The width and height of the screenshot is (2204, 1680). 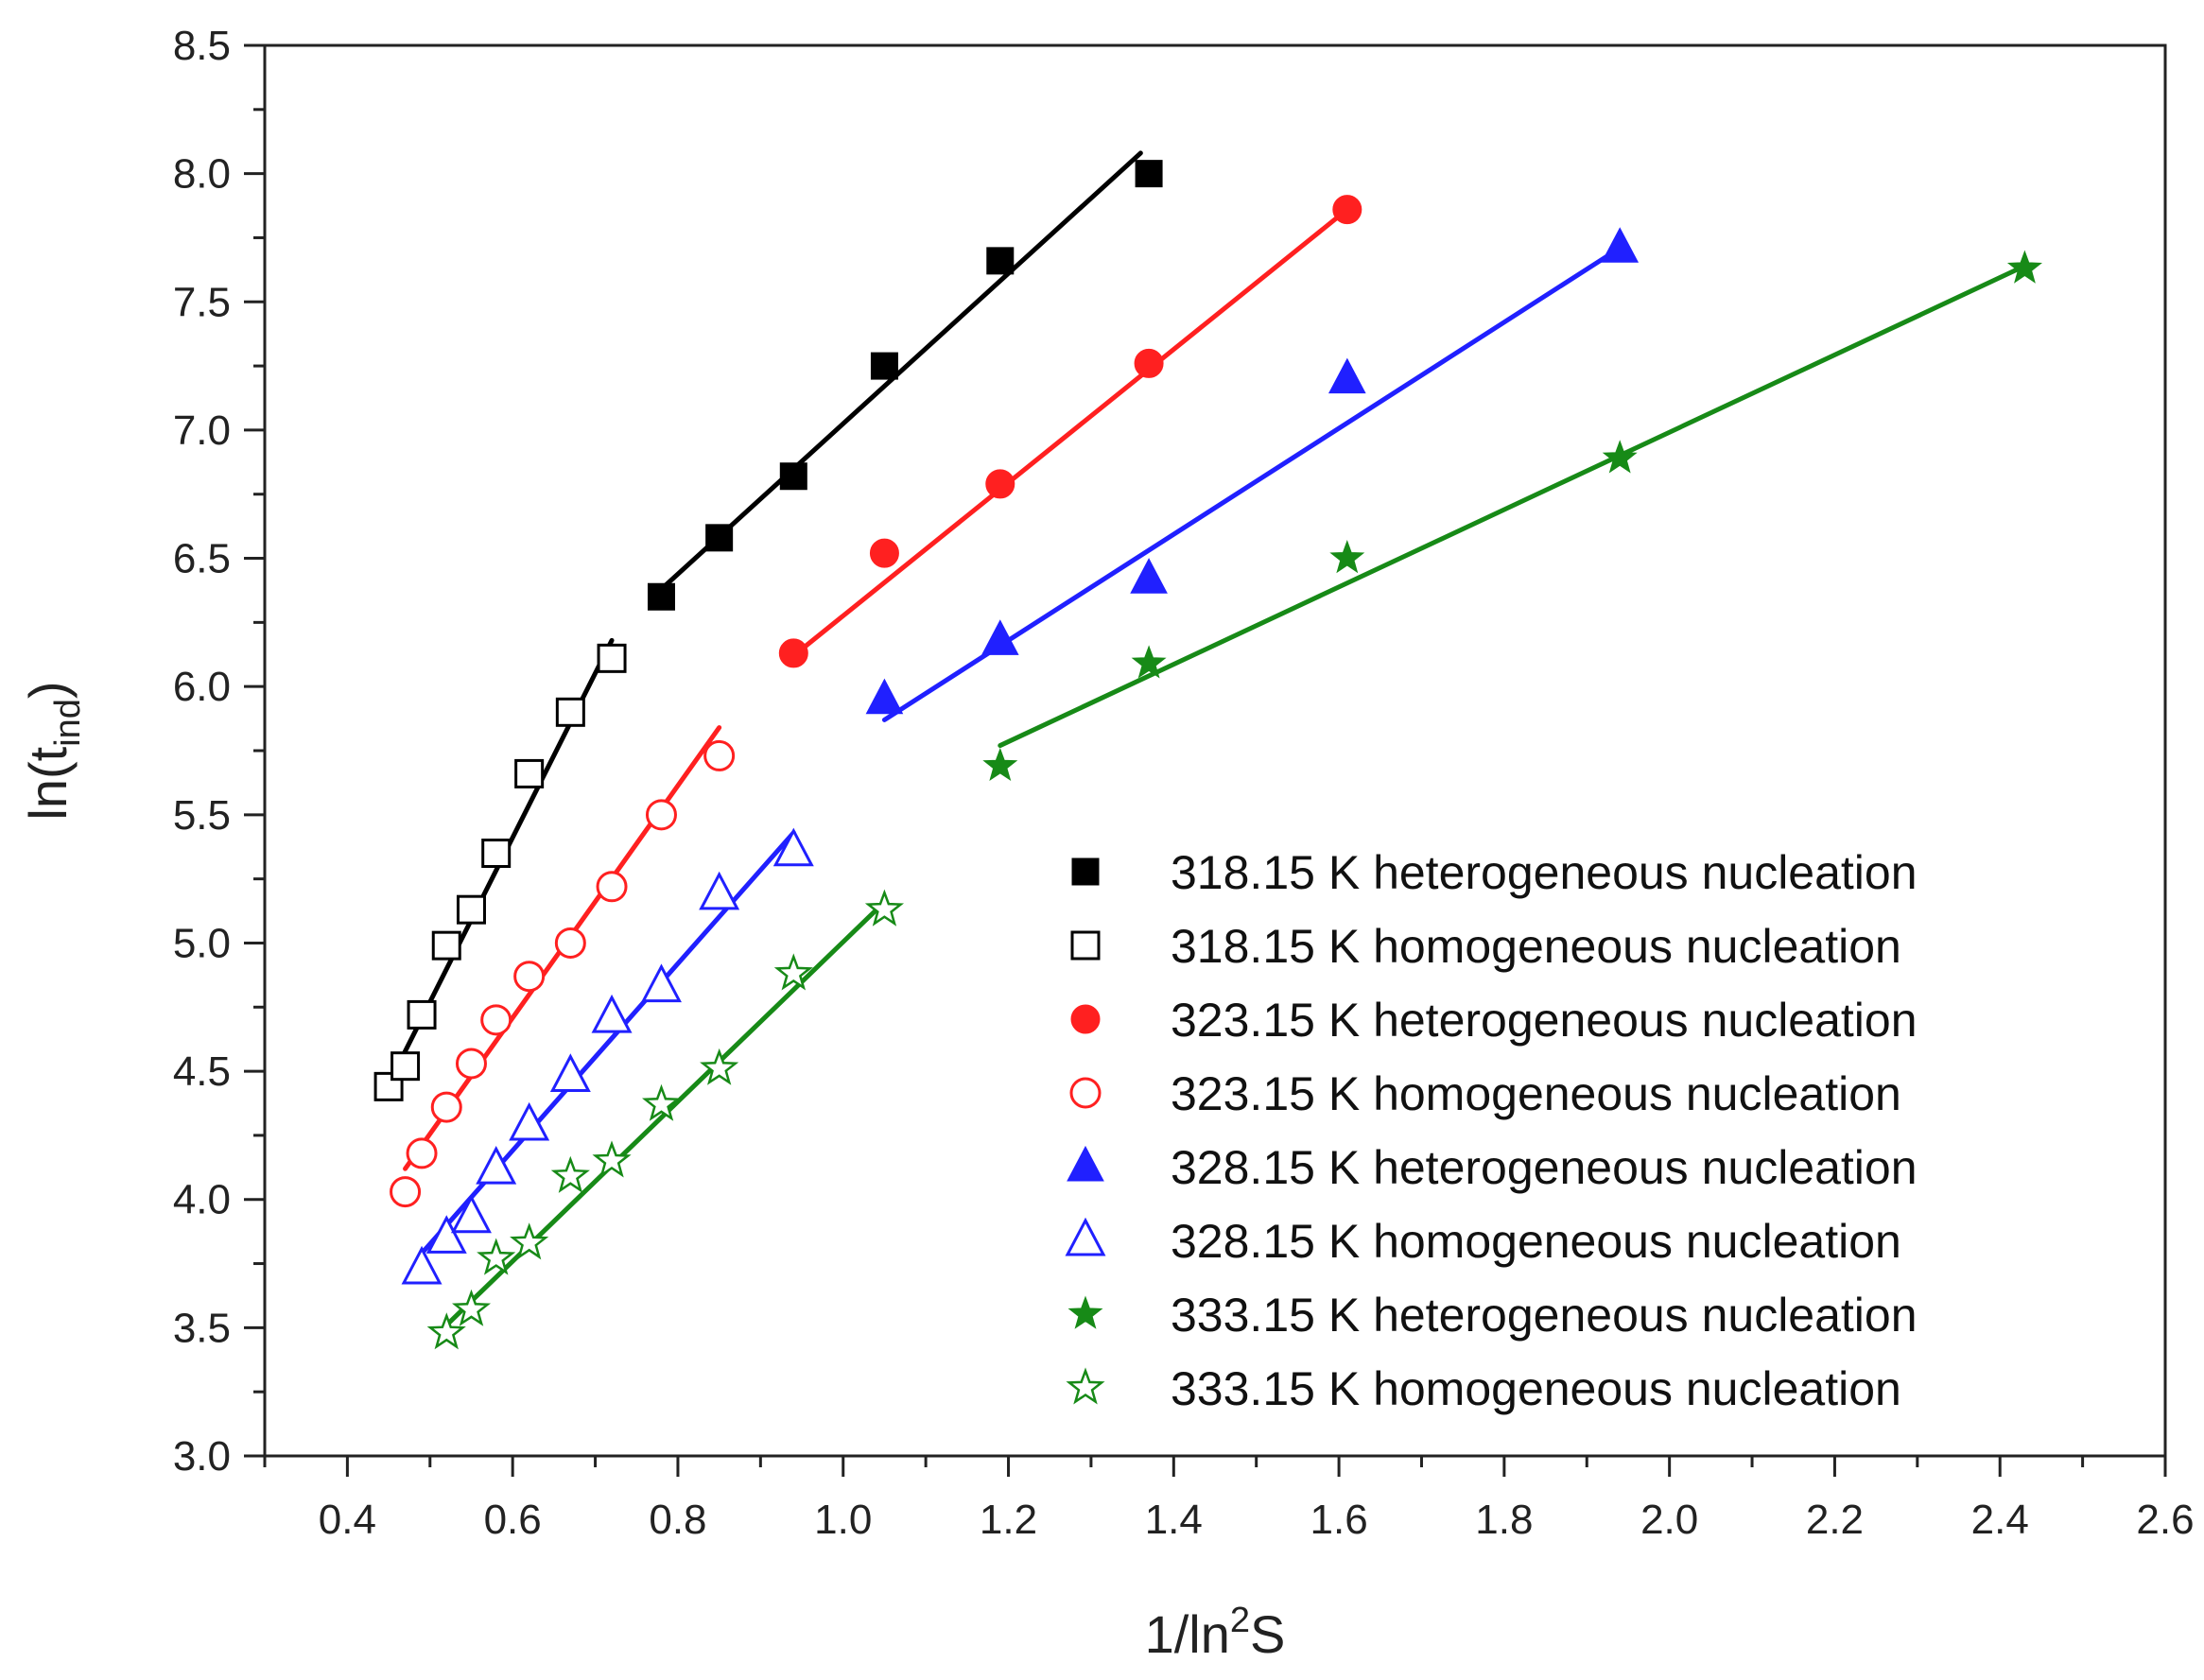 What do you see at coordinates (2165, 1520) in the screenshot?
I see `x-tick-label: 2.6` at bounding box center [2165, 1520].